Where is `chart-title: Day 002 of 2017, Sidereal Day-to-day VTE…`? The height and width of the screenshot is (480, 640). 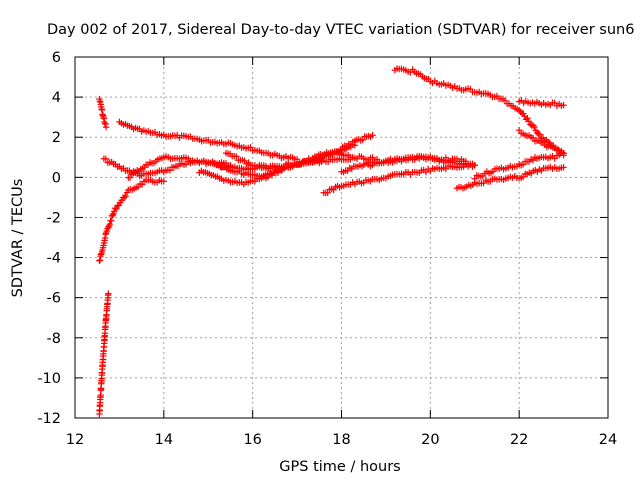
chart-title: Day 002 of 2017, Sidereal Day-to-day VTE… is located at coordinates (340, 30).